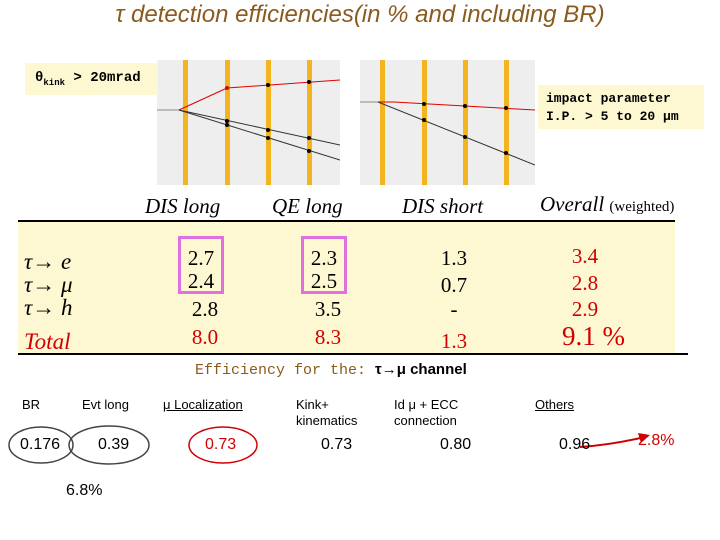 The height and width of the screenshot is (540, 720). Describe the element at coordinates (183, 206) in the screenshot. I see `header-dis-long: DIS long` at that location.